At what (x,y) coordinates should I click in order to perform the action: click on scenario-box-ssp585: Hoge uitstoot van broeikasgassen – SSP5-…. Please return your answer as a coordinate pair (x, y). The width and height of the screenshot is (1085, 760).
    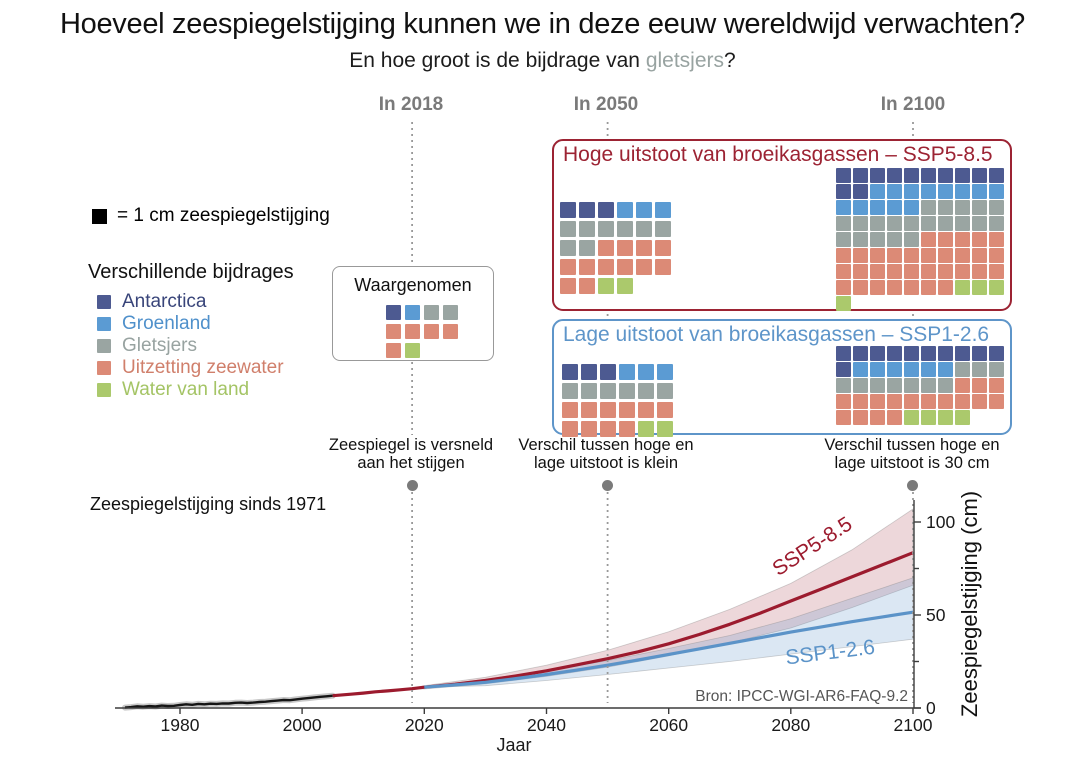
    Looking at the image, I should click on (782, 225).